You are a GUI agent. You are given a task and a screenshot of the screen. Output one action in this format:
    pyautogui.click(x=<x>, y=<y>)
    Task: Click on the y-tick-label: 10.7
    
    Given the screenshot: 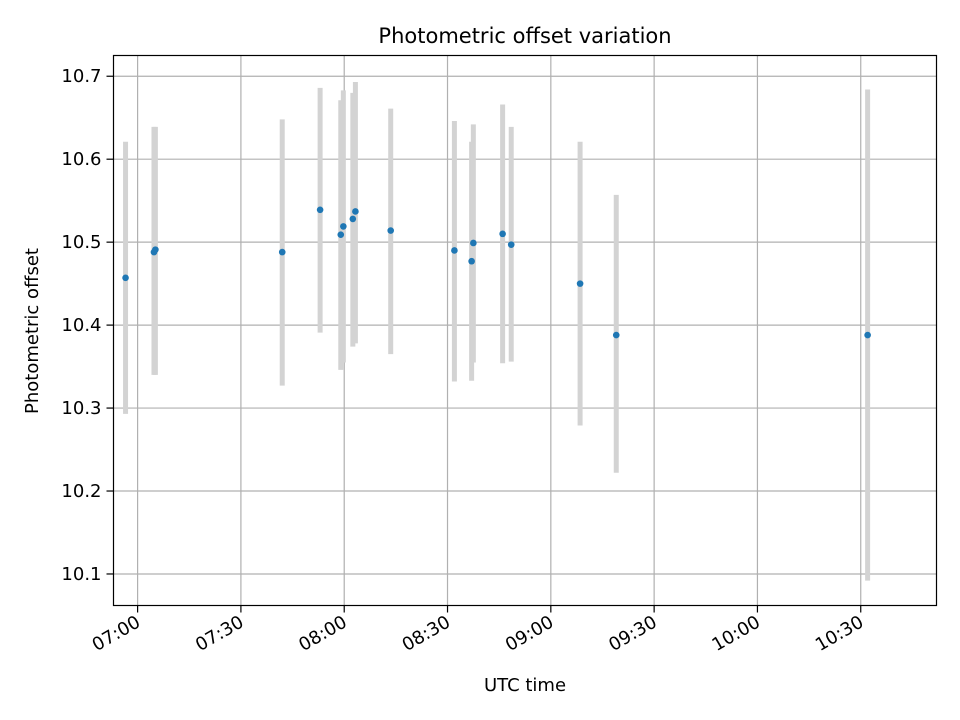 What is the action you would take?
    pyautogui.click(x=81, y=76)
    